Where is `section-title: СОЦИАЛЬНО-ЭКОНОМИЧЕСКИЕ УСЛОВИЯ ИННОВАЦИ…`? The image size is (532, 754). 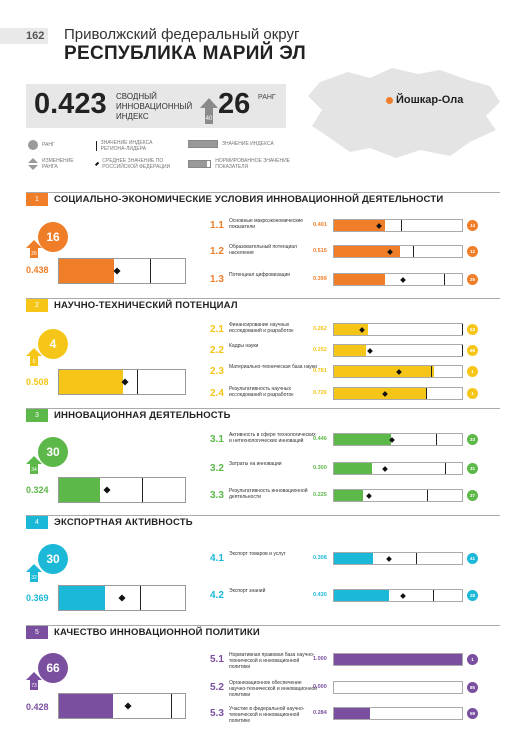
section-title: СОЦИАЛЬНО-ЭКОНОМИЧЕСКИЕ УСЛОВИЯ ИННОВАЦИ… is located at coordinates (249, 199).